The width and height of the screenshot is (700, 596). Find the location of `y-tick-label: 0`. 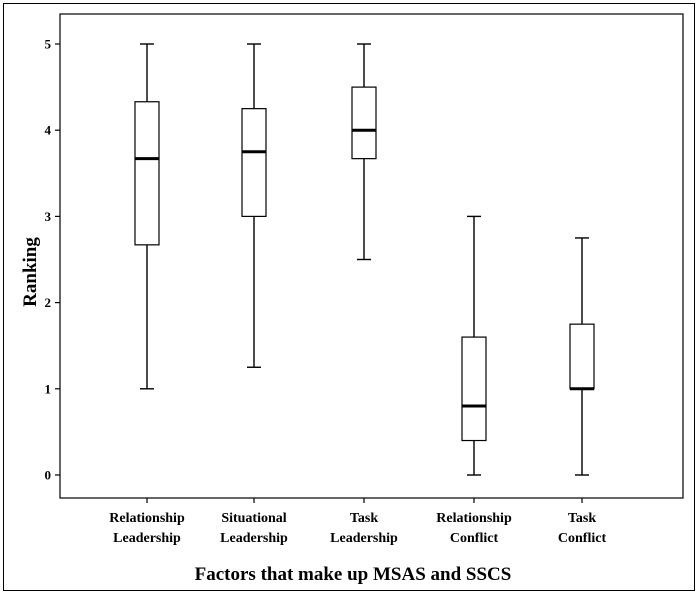

y-tick-label: 0 is located at coordinates (48, 475).